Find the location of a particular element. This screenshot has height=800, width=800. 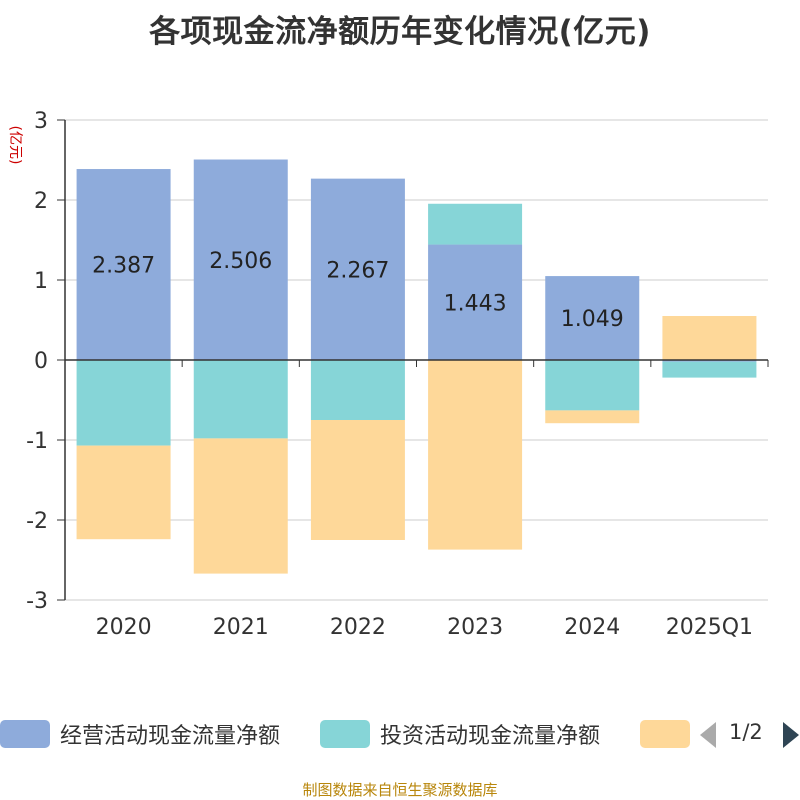

bar-value-label: 2.506 is located at coordinates (240, 261).